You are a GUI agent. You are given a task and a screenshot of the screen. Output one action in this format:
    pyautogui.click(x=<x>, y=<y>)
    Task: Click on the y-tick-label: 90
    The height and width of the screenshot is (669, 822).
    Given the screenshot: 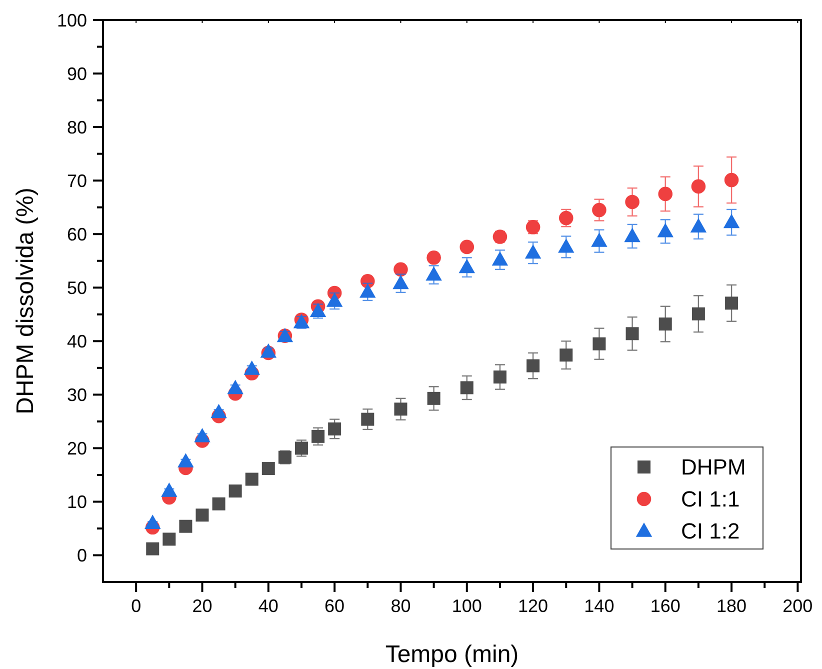 What is the action you would take?
    pyautogui.click(x=76, y=74)
    